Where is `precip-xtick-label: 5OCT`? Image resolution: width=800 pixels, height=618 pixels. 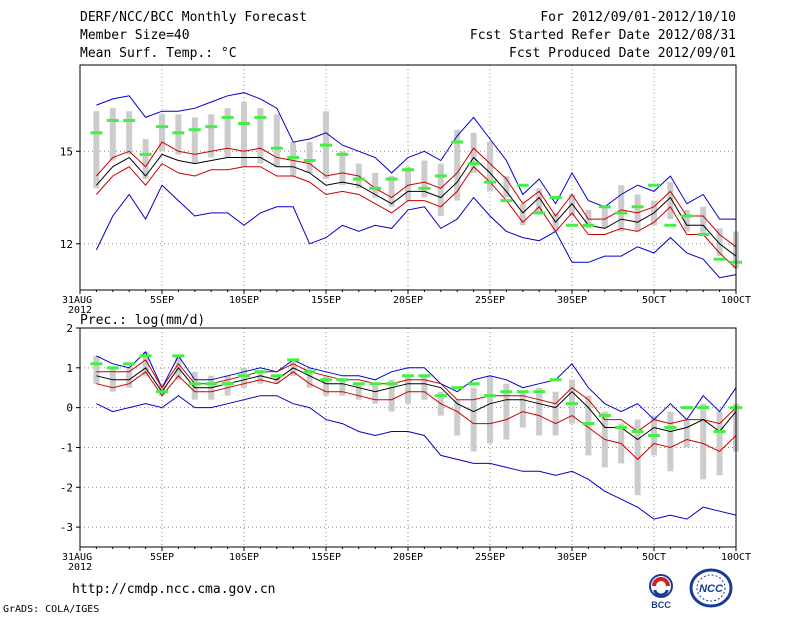
precip-xtick-label: 5OCT is located at coordinates (654, 557).